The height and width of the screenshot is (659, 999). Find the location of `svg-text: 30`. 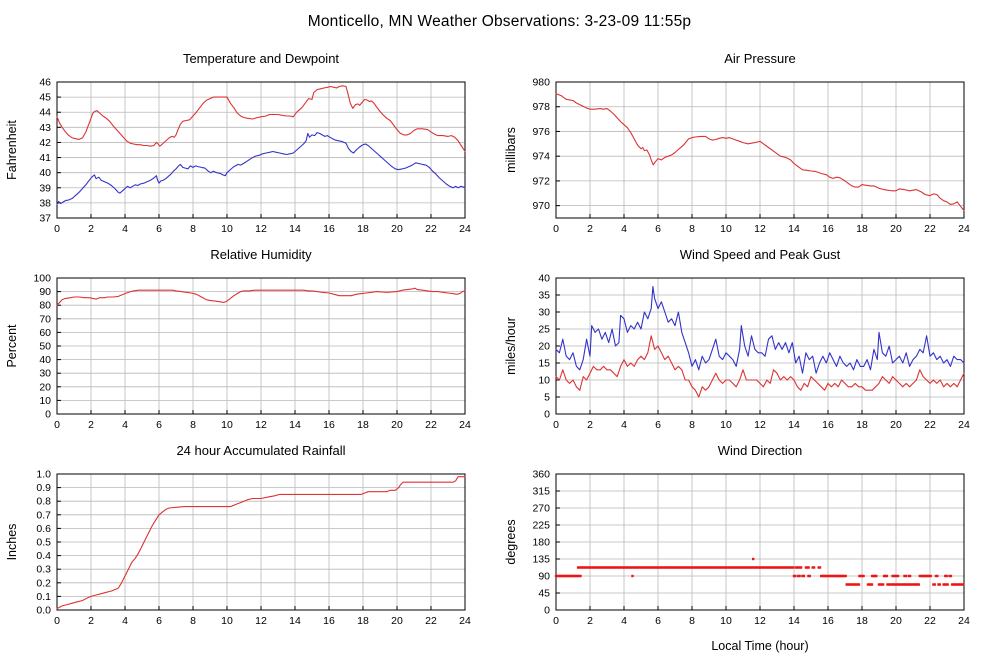

svg-text: 30 is located at coordinates (544, 313).